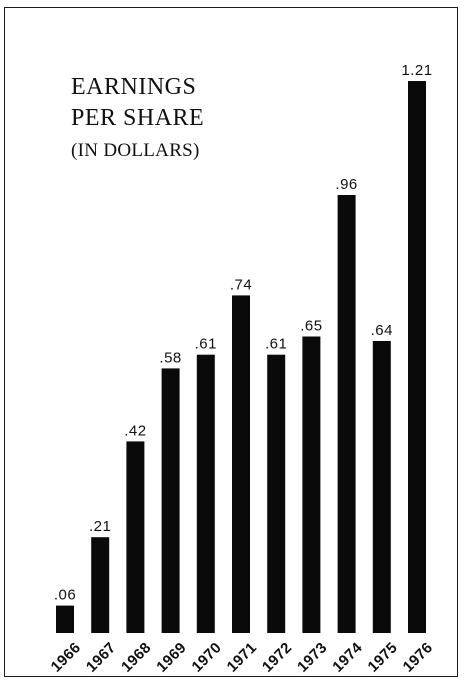 The image size is (469, 685). What do you see at coordinates (66, 657) in the screenshot?
I see `x-tick-label-1966: 1966` at bounding box center [66, 657].